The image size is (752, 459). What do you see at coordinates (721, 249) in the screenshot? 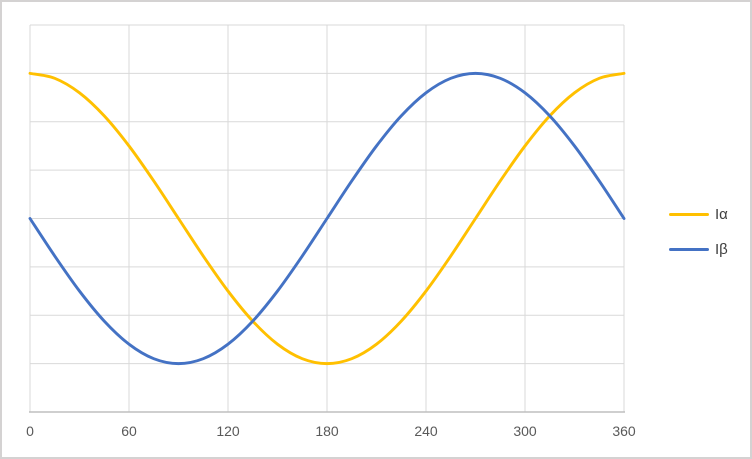
I see `legend-label-ibeta: Iβ` at bounding box center [721, 249].